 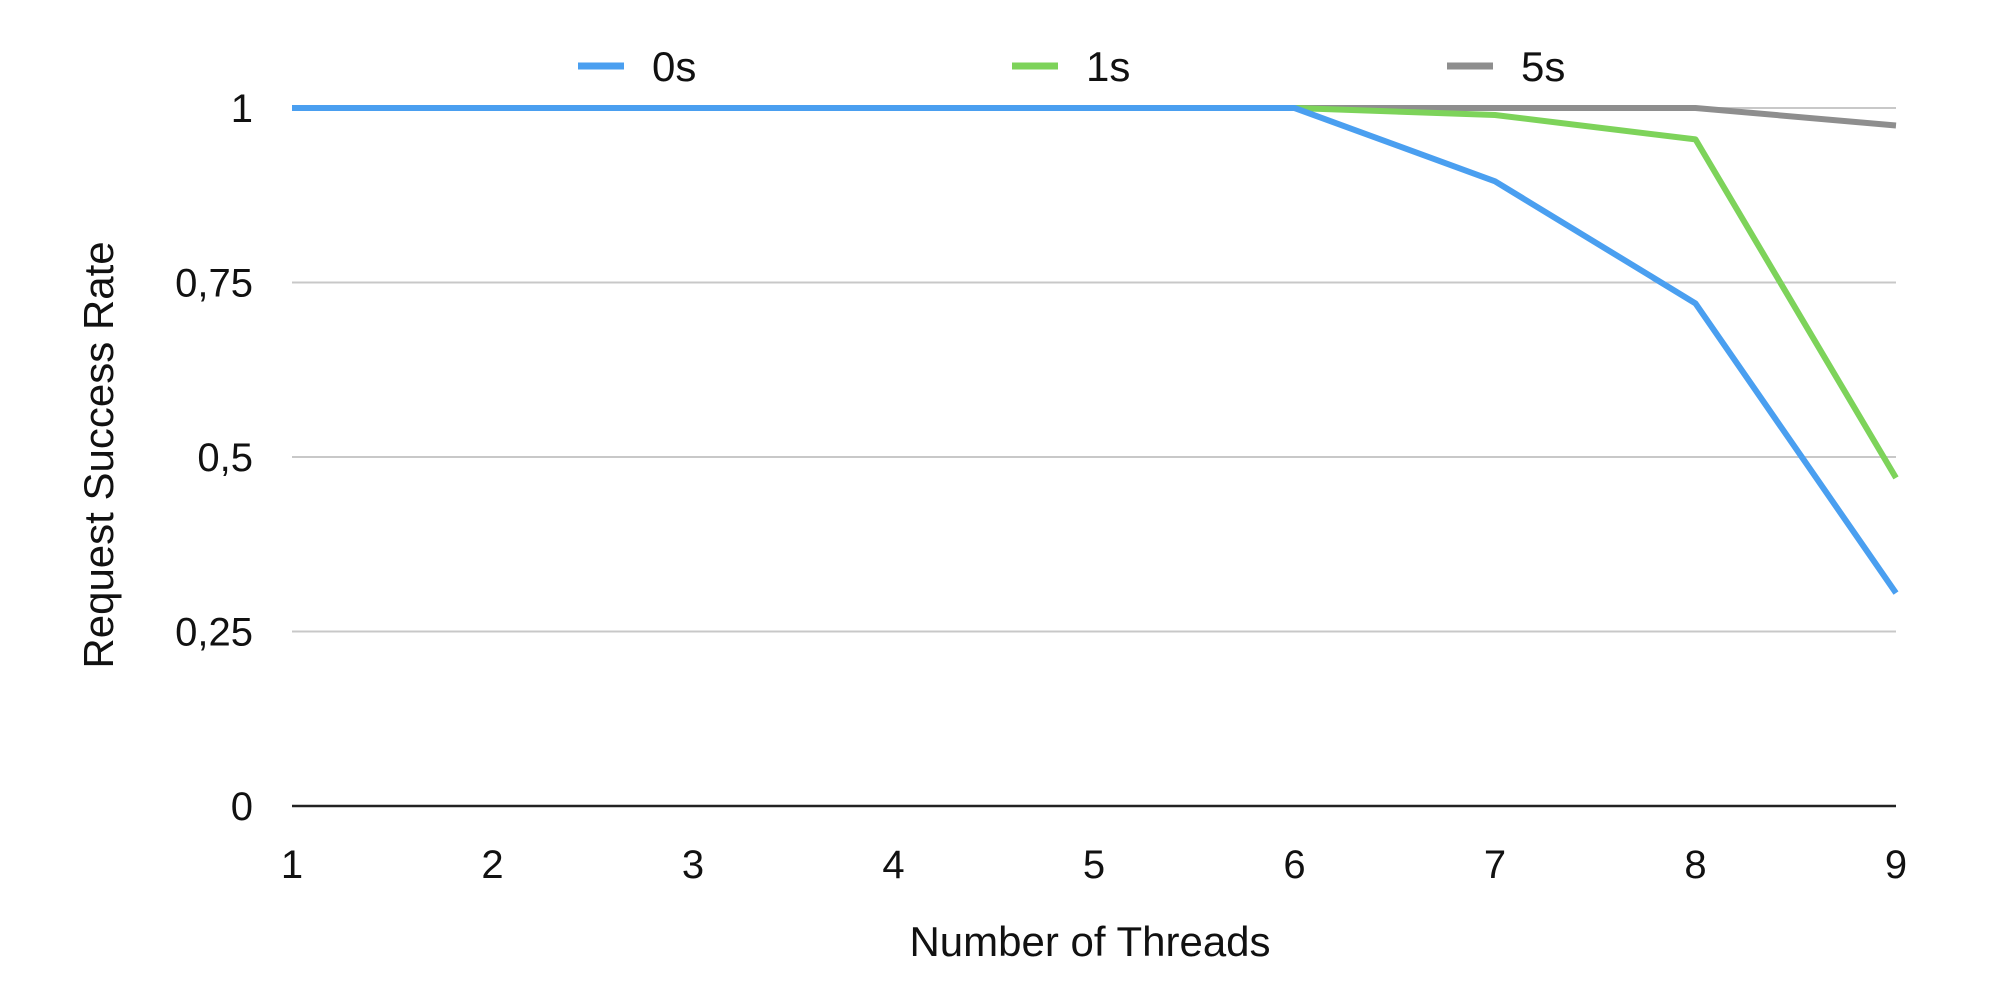 What do you see at coordinates (242, 807) in the screenshot?
I see `y-tick-label: 0` at bounding box center [242, 807].